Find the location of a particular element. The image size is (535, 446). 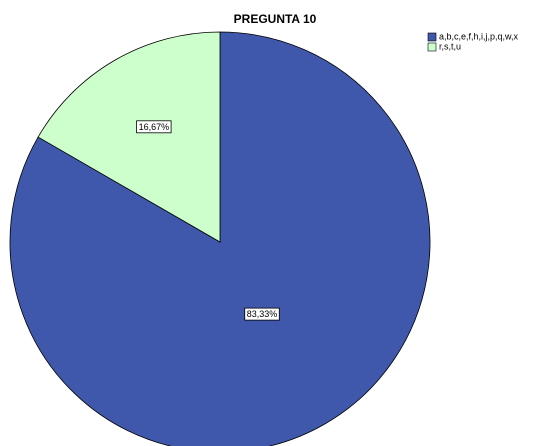

legend-label: a,b,c,e,f,h,i,j,p,q,w,x is located at coordinates (479, 36).